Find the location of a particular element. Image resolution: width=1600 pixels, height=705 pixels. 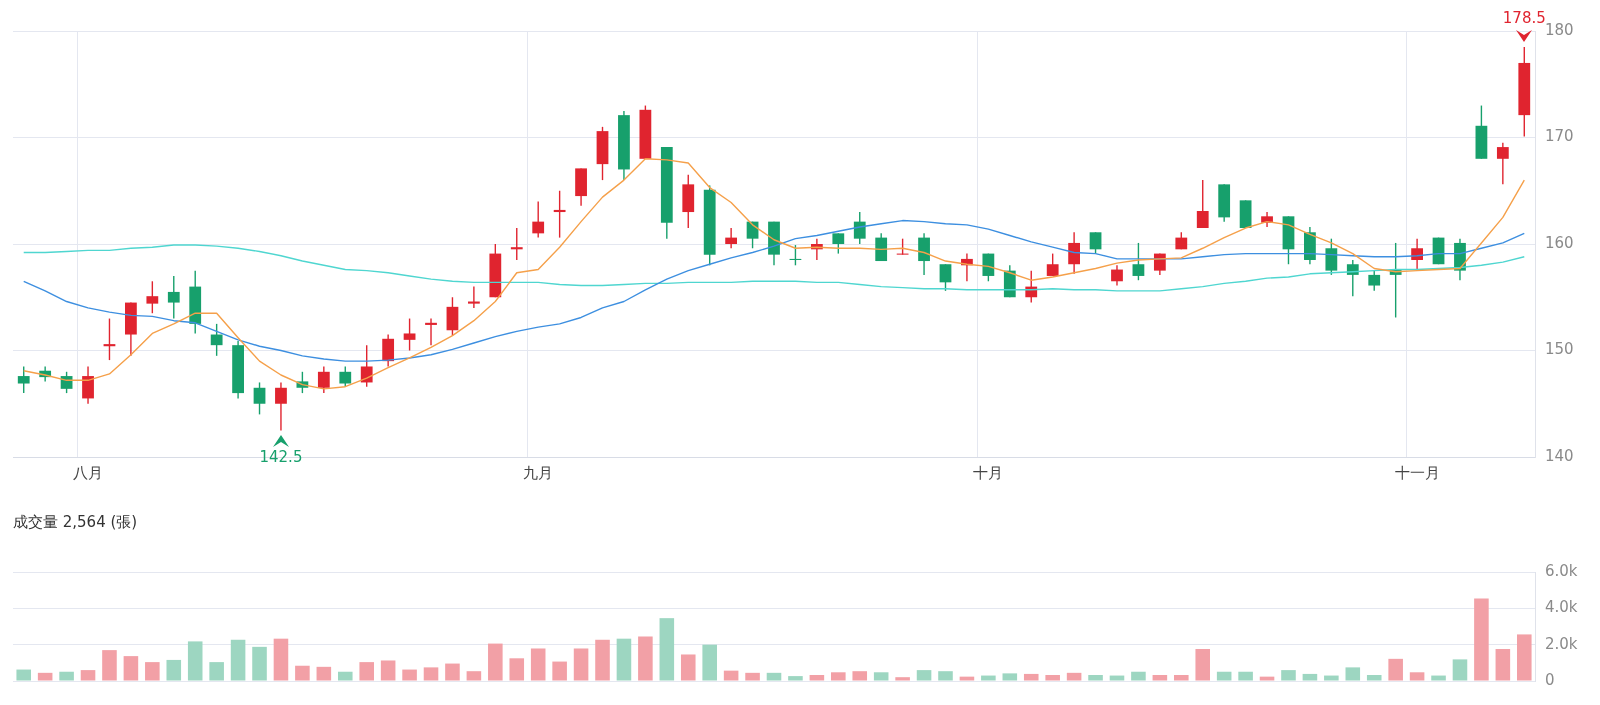

annotation: 178.5 is located at coordinates (1524, 18).